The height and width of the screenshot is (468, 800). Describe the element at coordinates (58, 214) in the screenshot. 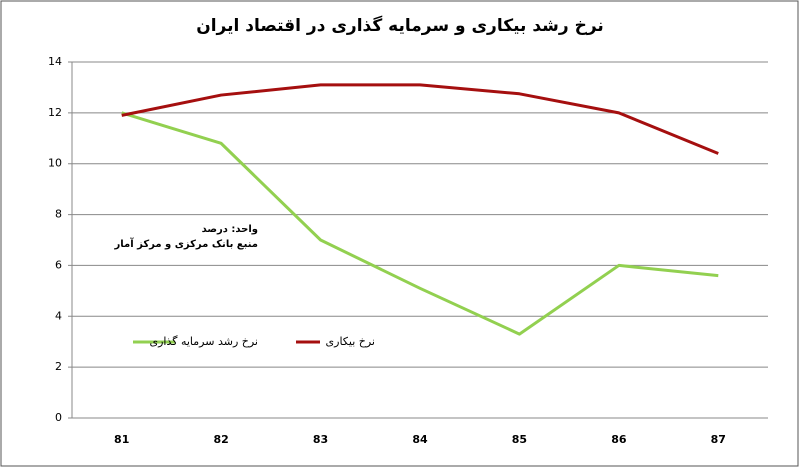

I see `y-tick-label: 8` at that location.